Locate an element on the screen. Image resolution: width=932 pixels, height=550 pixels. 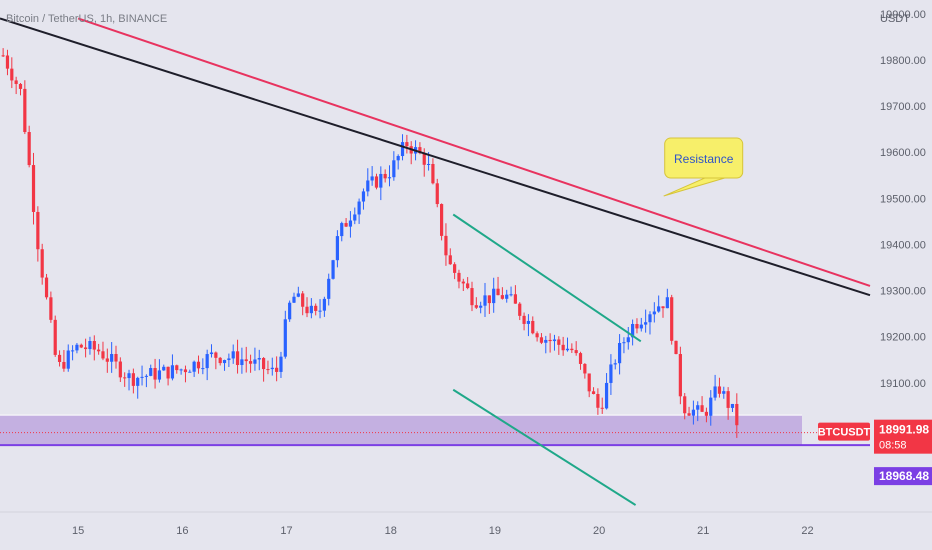
callout-box is located at coordinates (704, 158).